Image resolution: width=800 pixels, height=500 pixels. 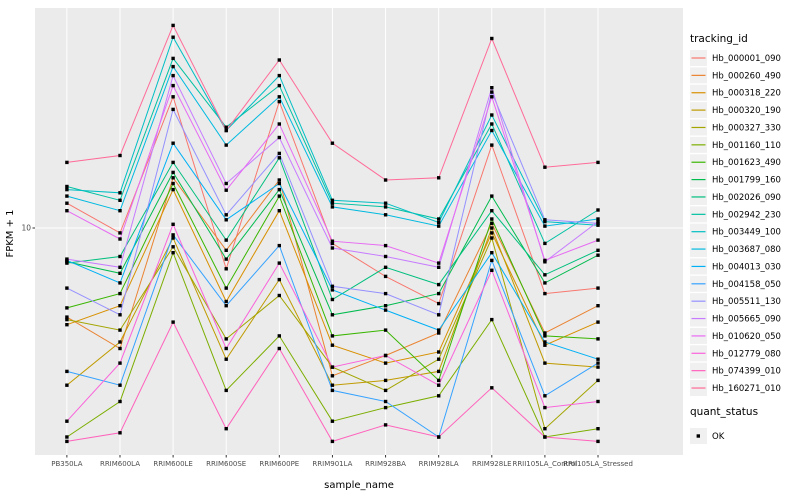 What do you see at coordinates (746, 181) in the screenshot?
I see `legend-label: Hb_001799_160` at bounding box center [746, 181].